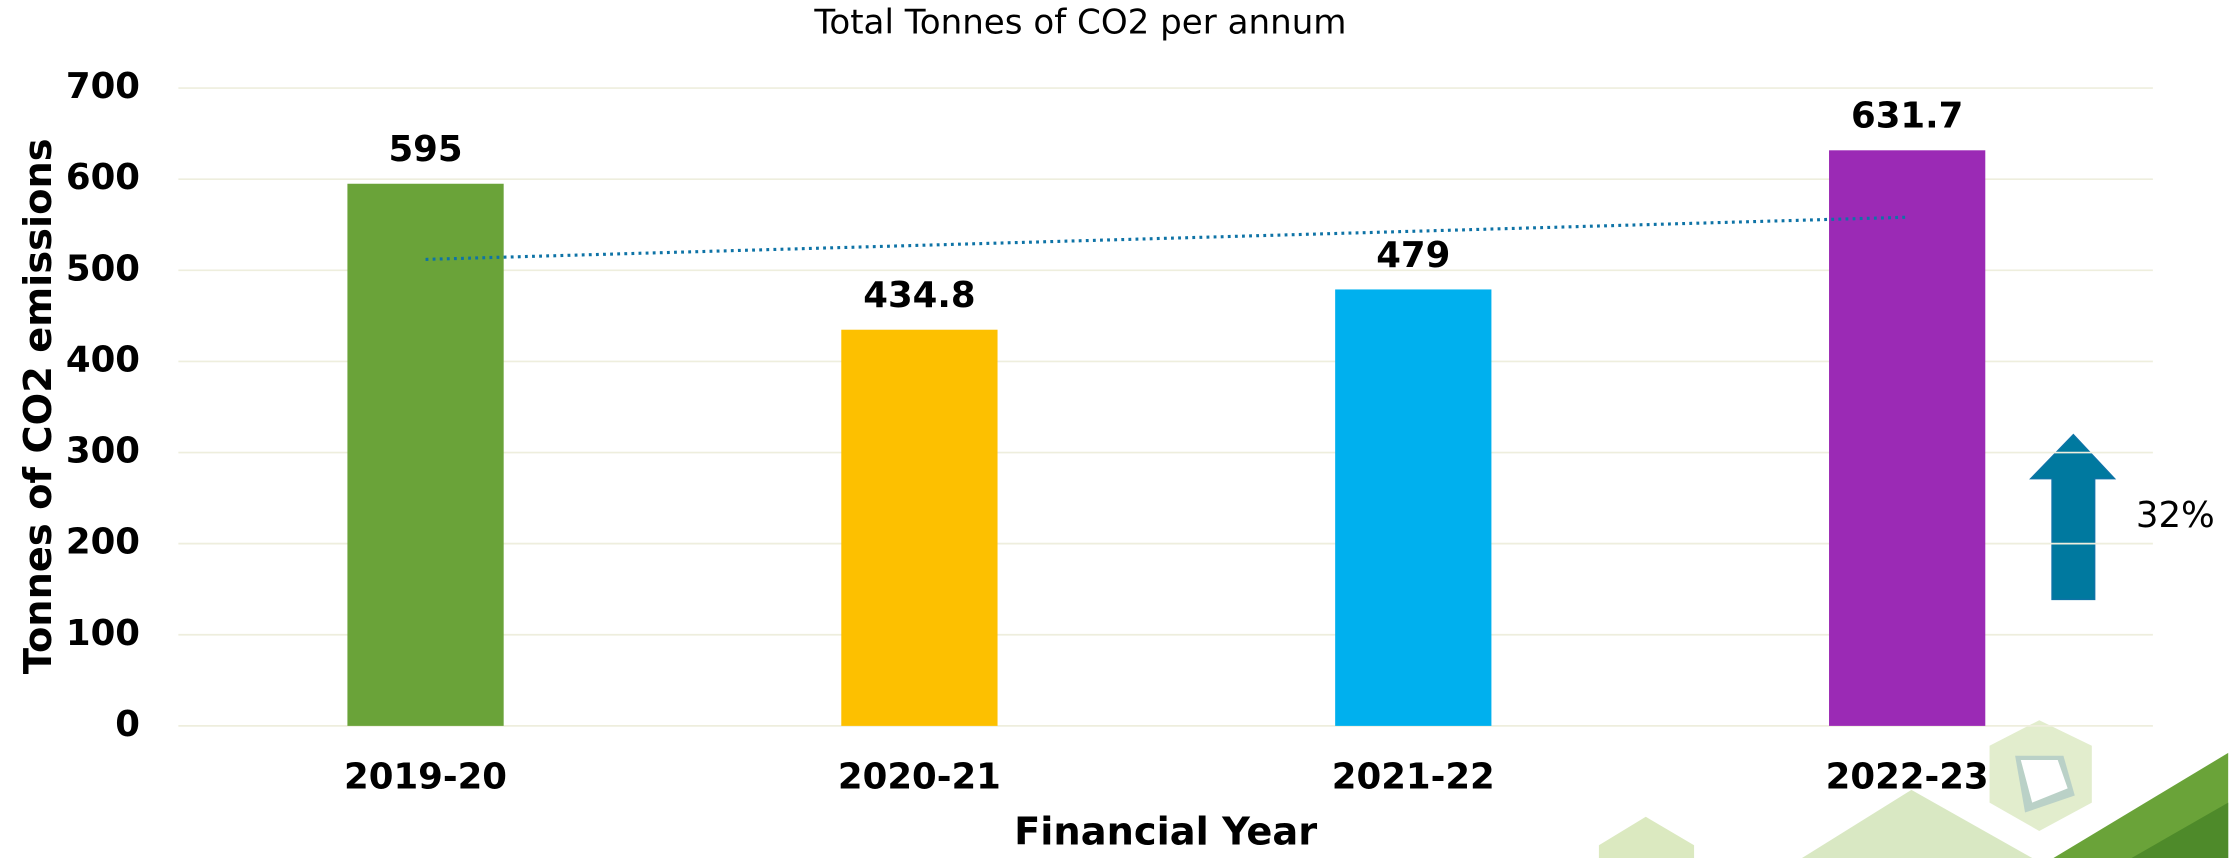 This screenshot has width=2229, height=858. I want to click on x-tick-label: 2022-23, so click(1907, 776).